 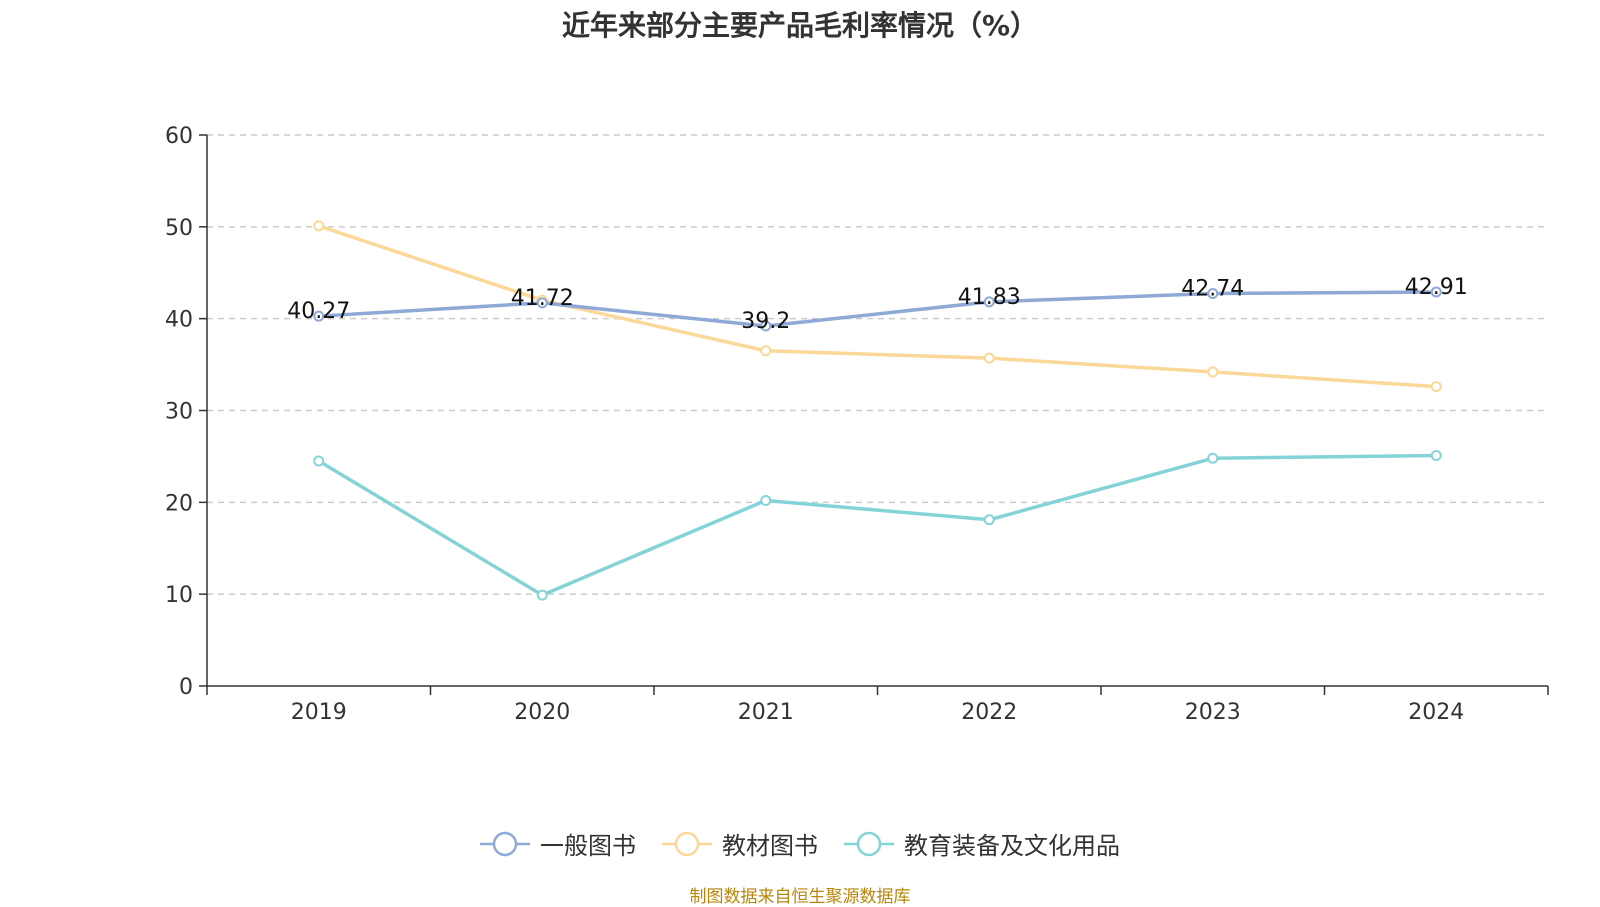 I want to click on data-label: 40.27, so click(x=318, y=311).